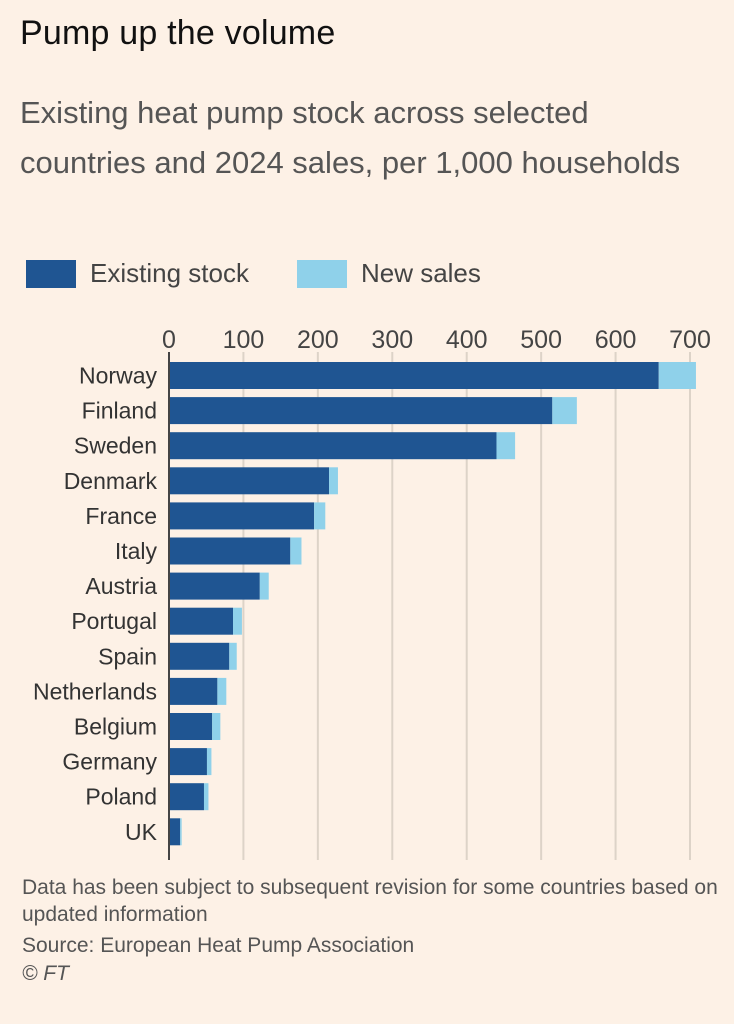  Describe the element at coordinates (320, 516) in the screenshot. I see `bar-france-new-sales` at that location.